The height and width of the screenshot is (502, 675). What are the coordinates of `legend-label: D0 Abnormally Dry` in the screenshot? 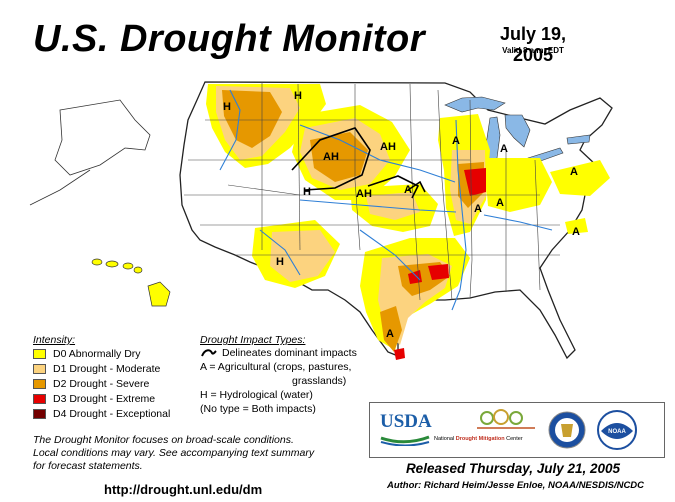 It's located at (97, 353).